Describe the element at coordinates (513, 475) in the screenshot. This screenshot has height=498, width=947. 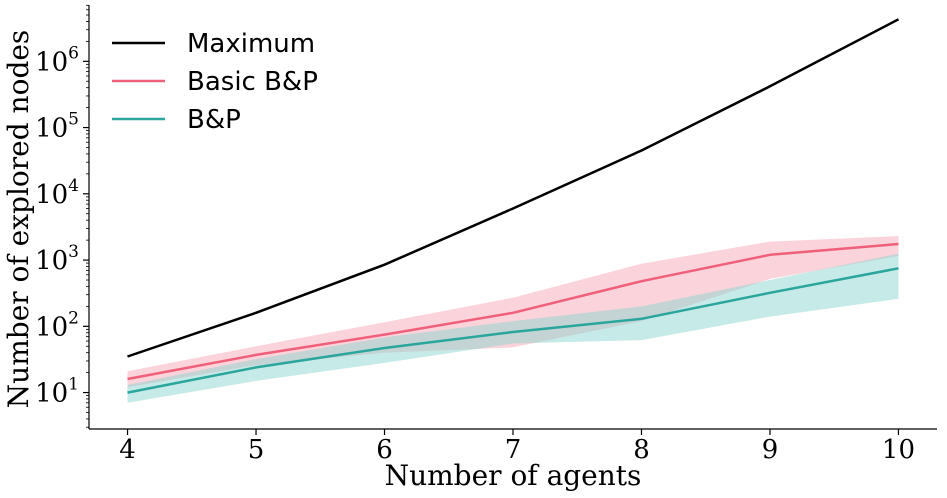
I see `x-axis-title: Number of agents` at that location.